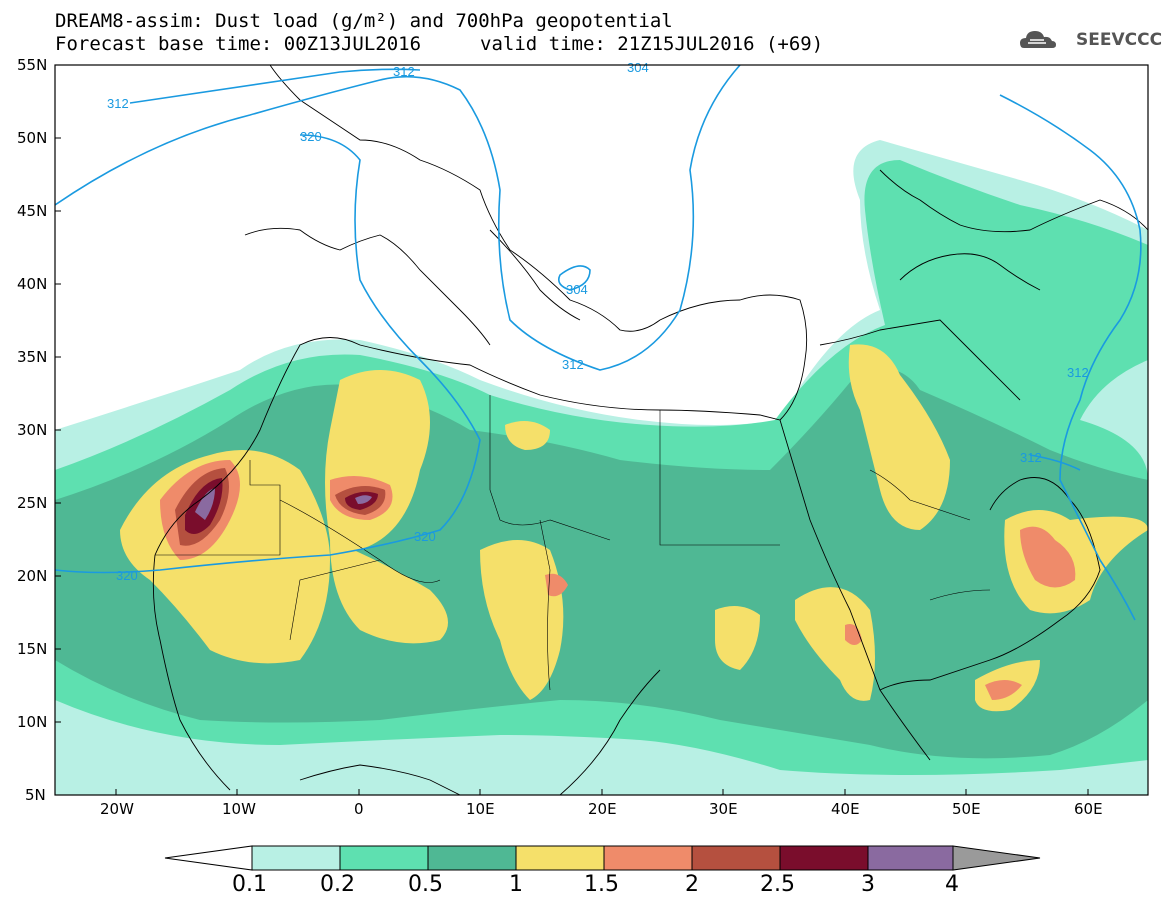  I want to click on dust-level-4e, so click(527, 435).